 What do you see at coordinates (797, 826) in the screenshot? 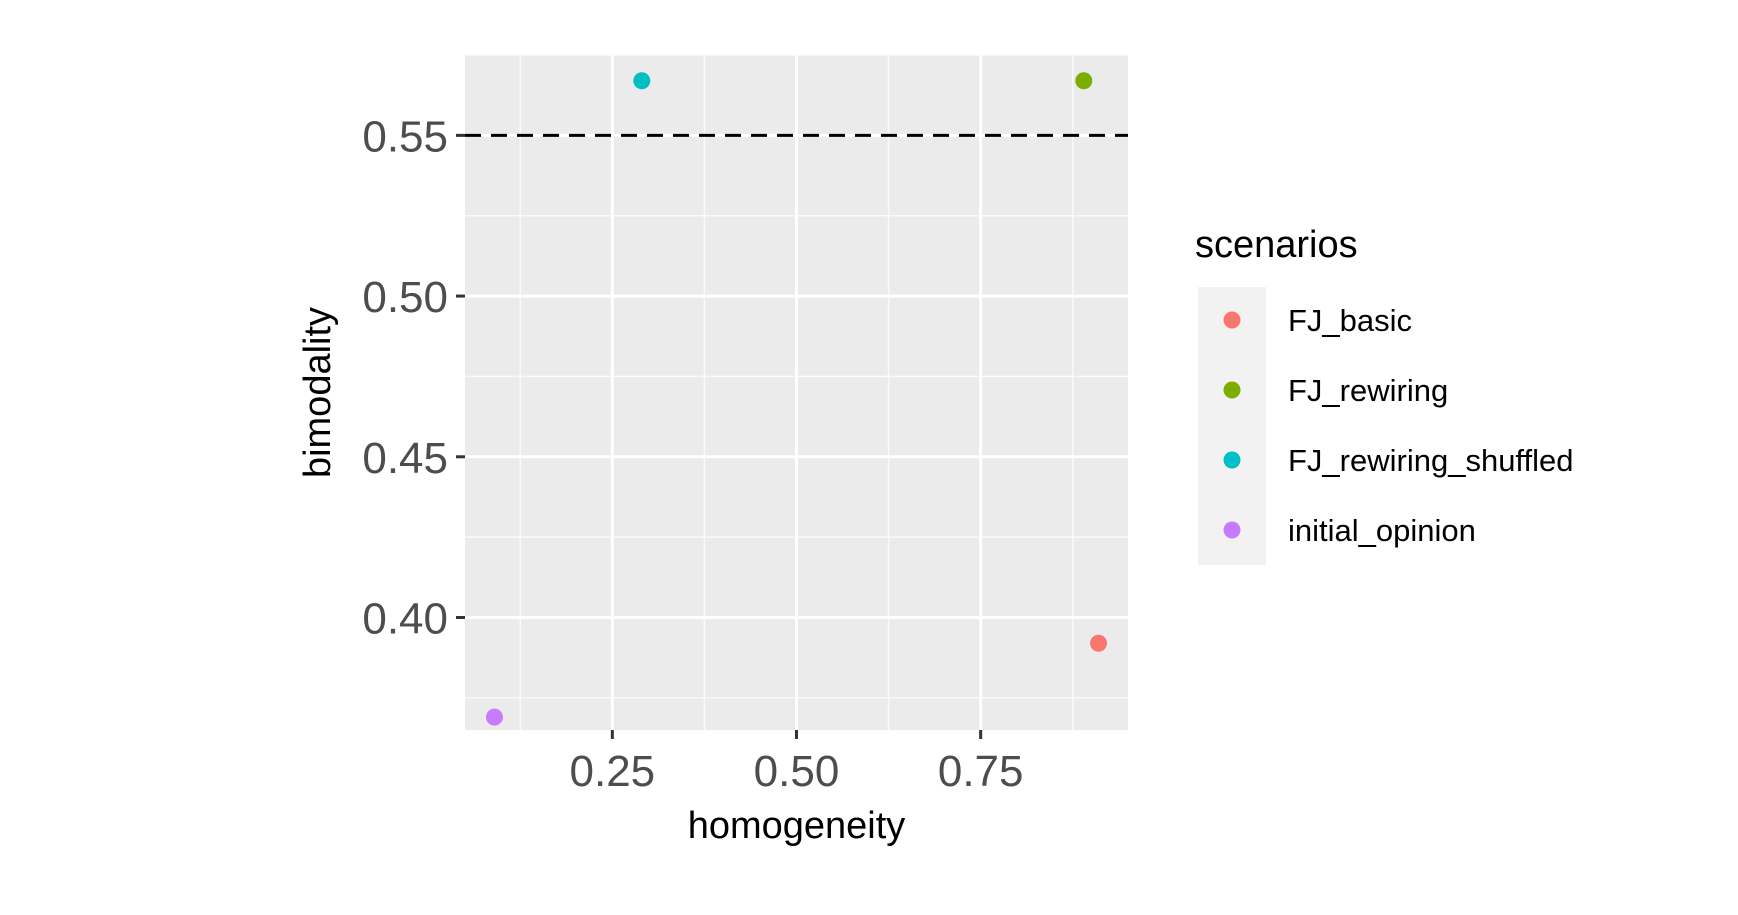
I see `x-axis-title: homogeneity` at bounding box center [797, 826].